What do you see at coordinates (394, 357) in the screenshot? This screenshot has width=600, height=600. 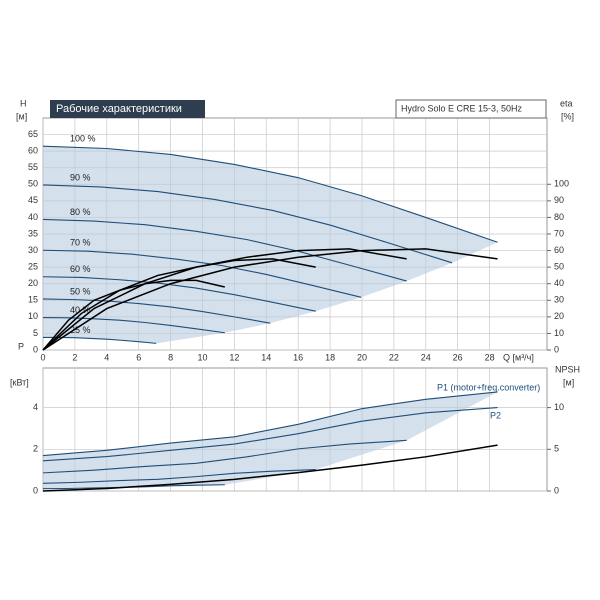 I see `x-tick-label: 22` at bounding box center [394, 357].